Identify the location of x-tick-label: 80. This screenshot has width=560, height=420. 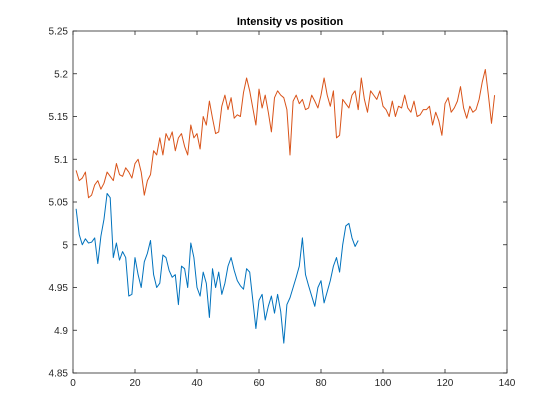
(321, 383).